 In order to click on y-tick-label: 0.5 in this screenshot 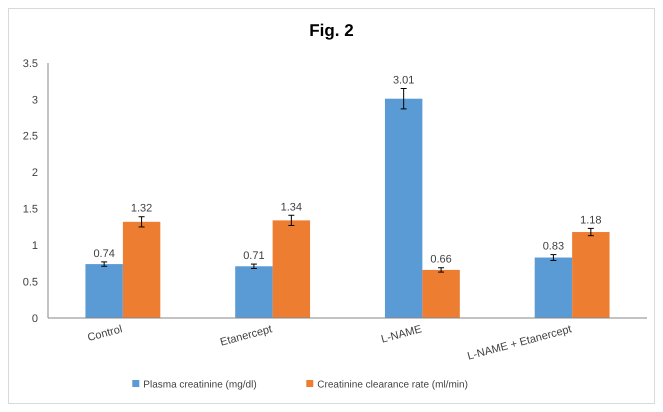, I will do `click(30, 282)`.